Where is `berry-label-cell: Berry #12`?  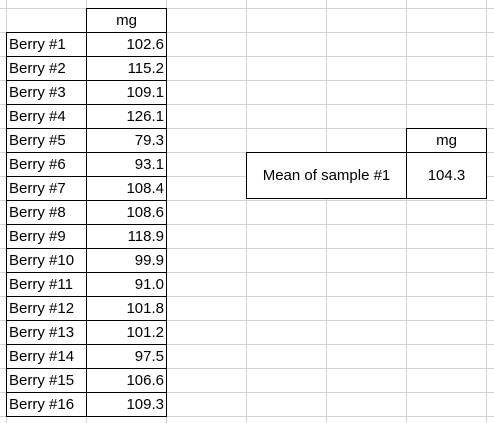
berry-label-cell: Berry #12 is located at coordinates (46, 308).